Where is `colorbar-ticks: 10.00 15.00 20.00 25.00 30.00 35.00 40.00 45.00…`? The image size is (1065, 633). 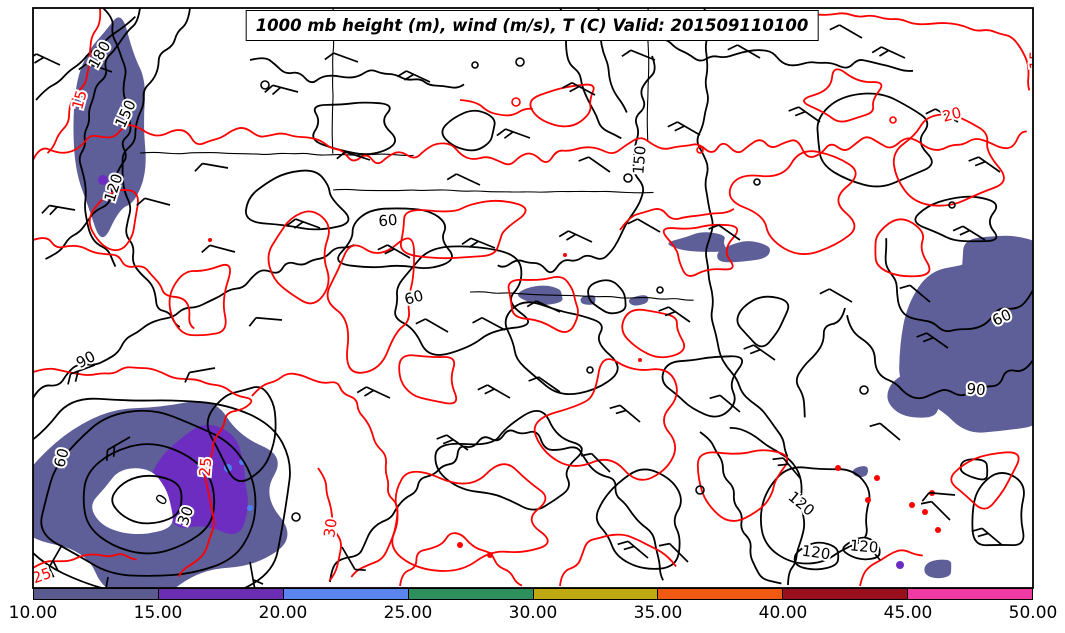 colorbar-ticks: 10.00 15.00 20.00 25.00 30.00 35.00 40.00 45.00… is located at coordinates (532, 614).